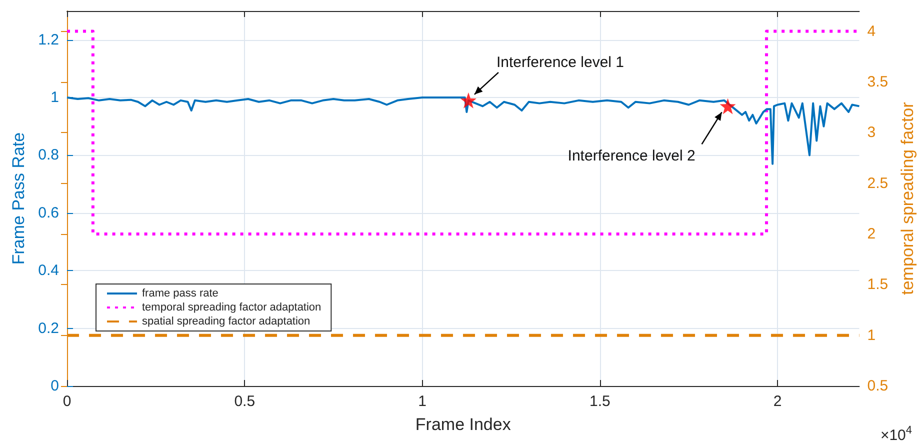  What do you see at coordinates (877, 81) in the screenshot?
I see `y2-tick-label: 3.5` at bounding box center [877, 81].